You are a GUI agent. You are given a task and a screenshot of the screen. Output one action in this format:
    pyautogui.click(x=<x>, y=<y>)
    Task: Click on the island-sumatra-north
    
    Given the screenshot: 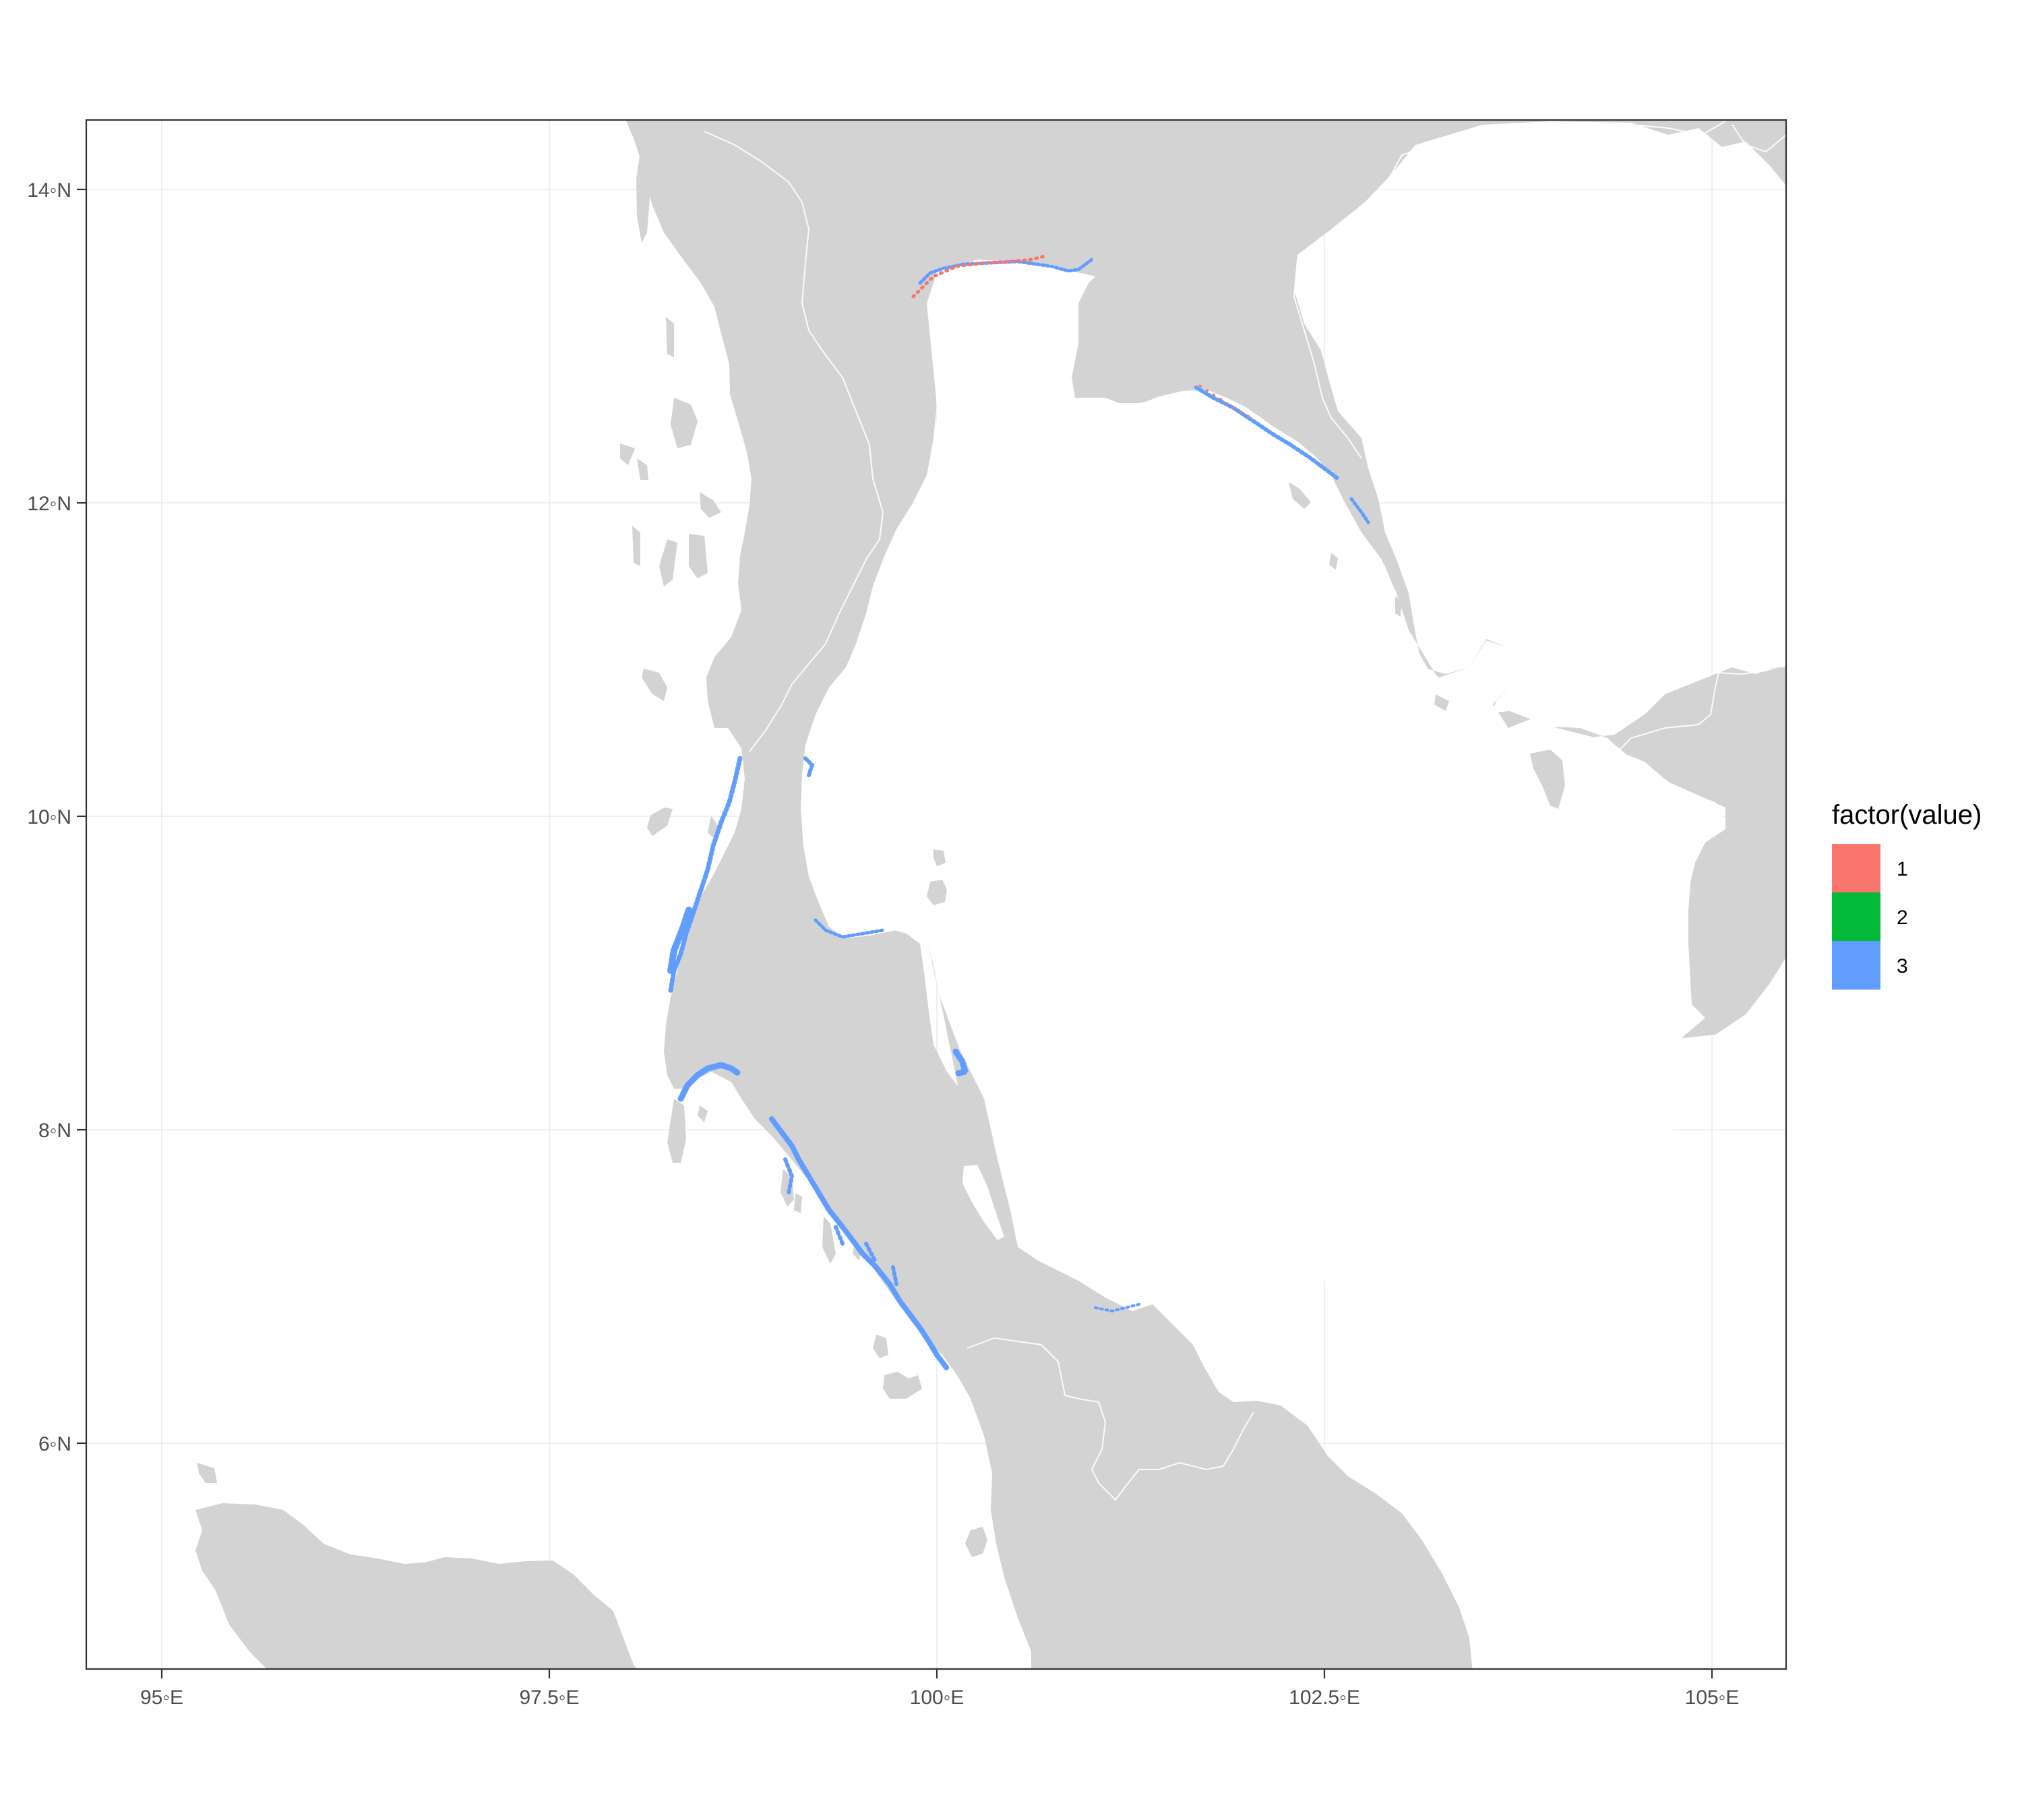 What is the action you would take?
    pyautogui.click(x=207, y=1473)
    